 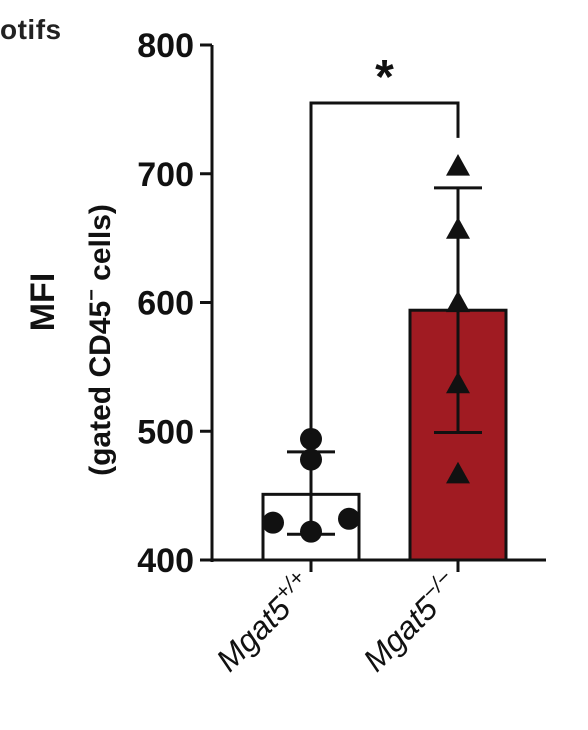 What do you see at coordinates (165, 175) in the screenshot?
I see `y-tick-label: 700` at bounding box center [165, 175].